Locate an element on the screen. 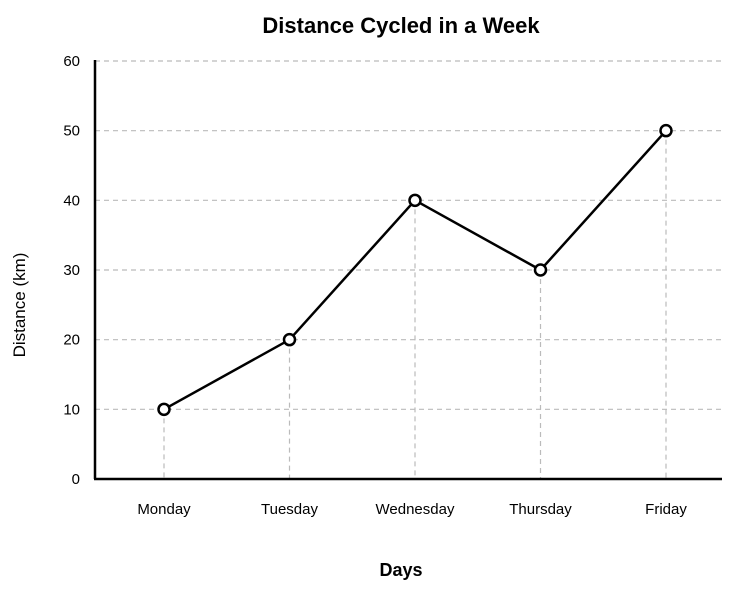  x-tick-label: Monday is located at coordinates (164, 509).